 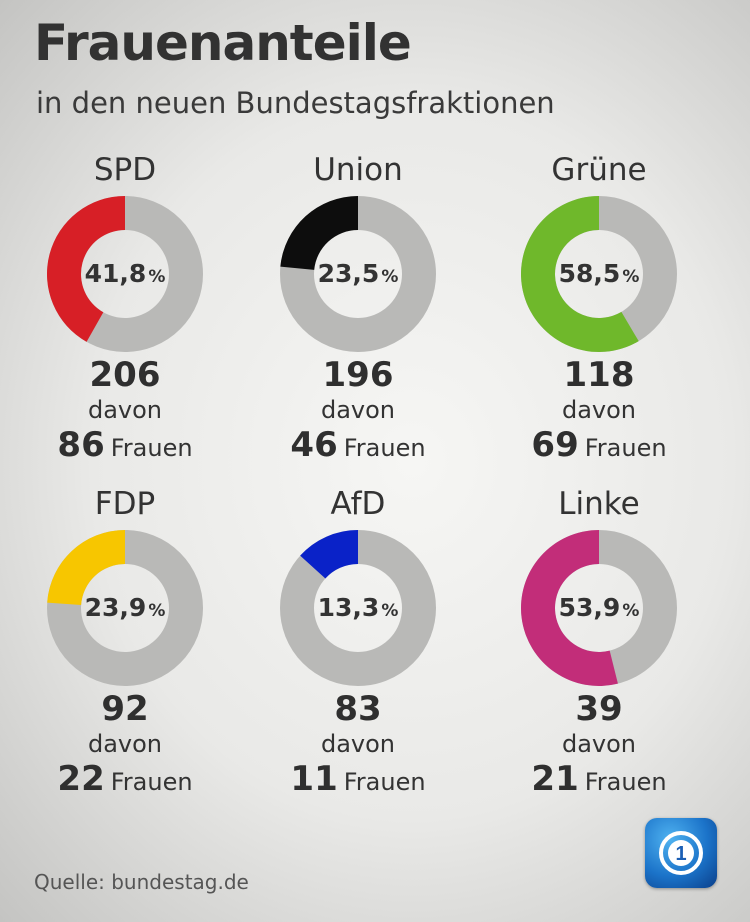 I want to click on donut-chart: 41,8%, so click(x=125, y=274).